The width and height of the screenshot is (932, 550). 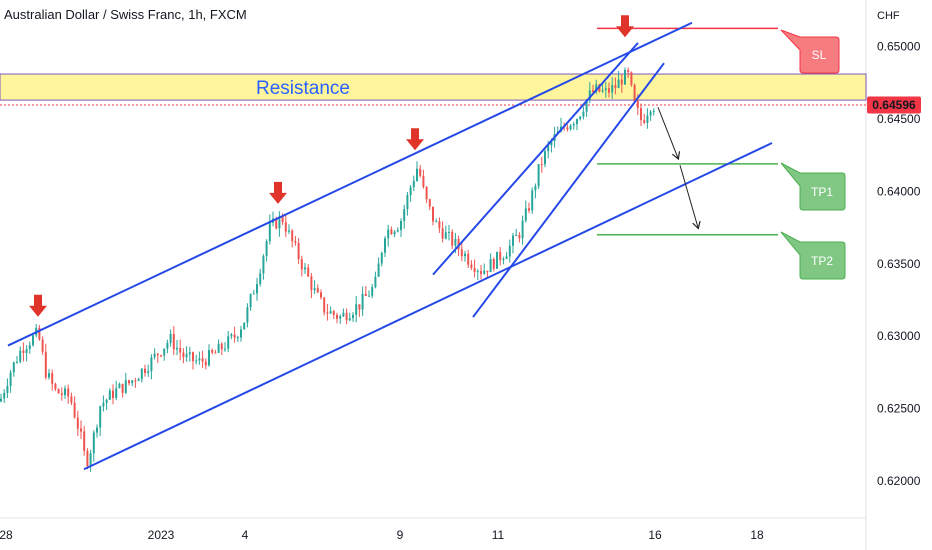 I want to click on take-profit-2-callout: TP2, so click(x=813, y=255).